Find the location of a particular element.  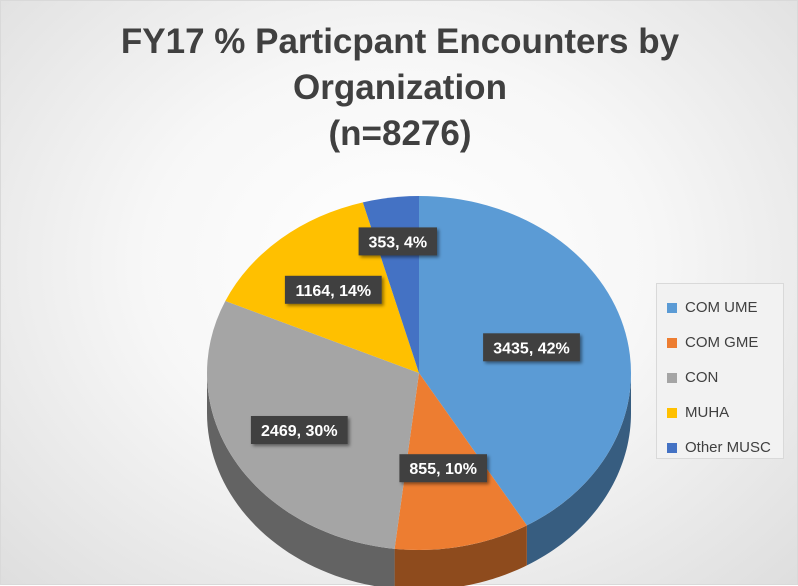

data-label-text: 855, 10% is located at coordinates (443, 469).